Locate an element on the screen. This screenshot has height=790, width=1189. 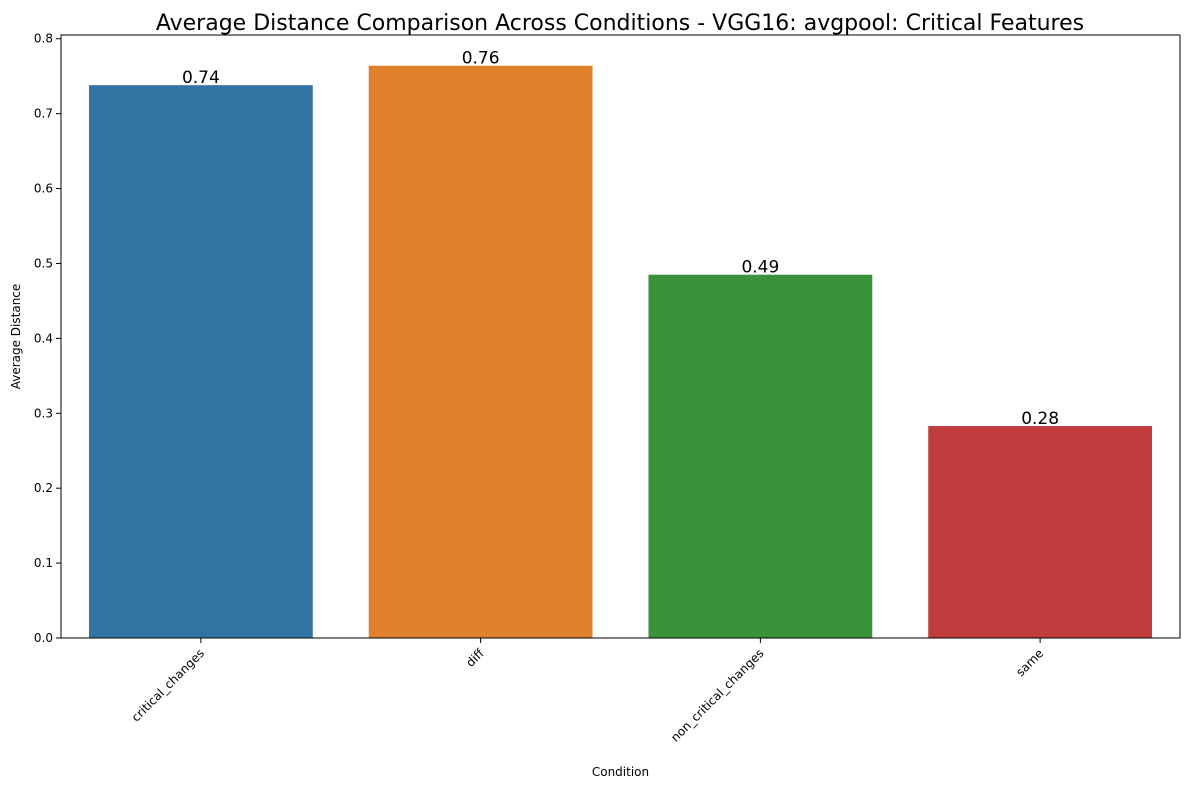
y-tick-label: 0.1 is located at coordinates (43, 563).